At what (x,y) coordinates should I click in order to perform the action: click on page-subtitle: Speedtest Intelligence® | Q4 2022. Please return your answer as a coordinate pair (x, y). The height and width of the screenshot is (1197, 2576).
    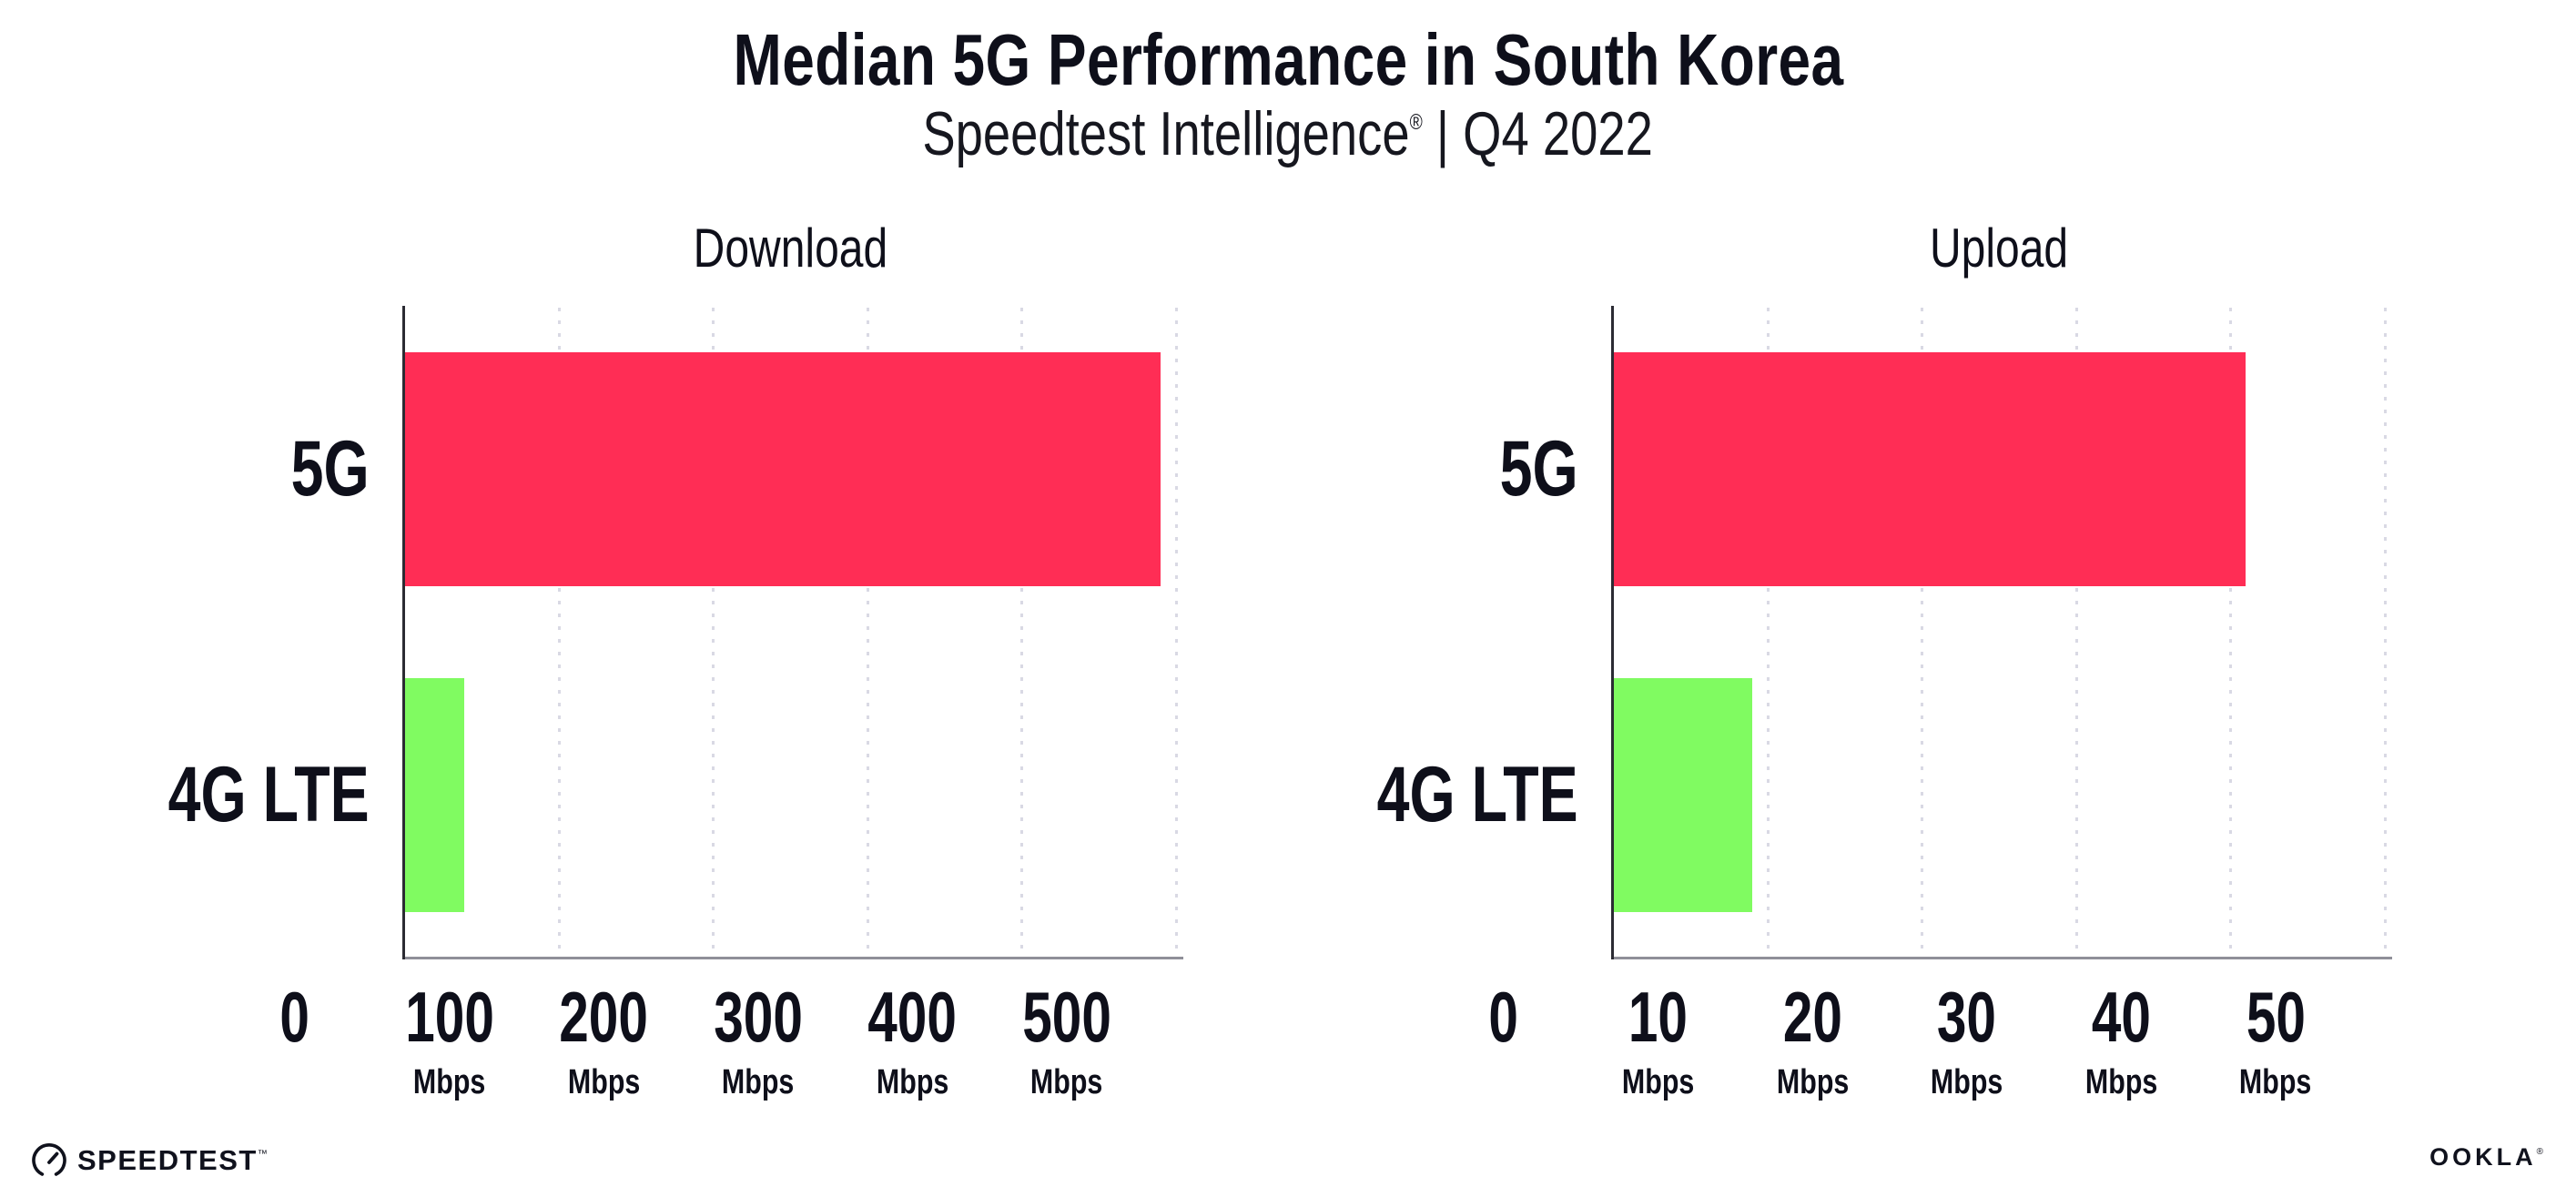
    Looking at the image, I should click on (1288, 134).